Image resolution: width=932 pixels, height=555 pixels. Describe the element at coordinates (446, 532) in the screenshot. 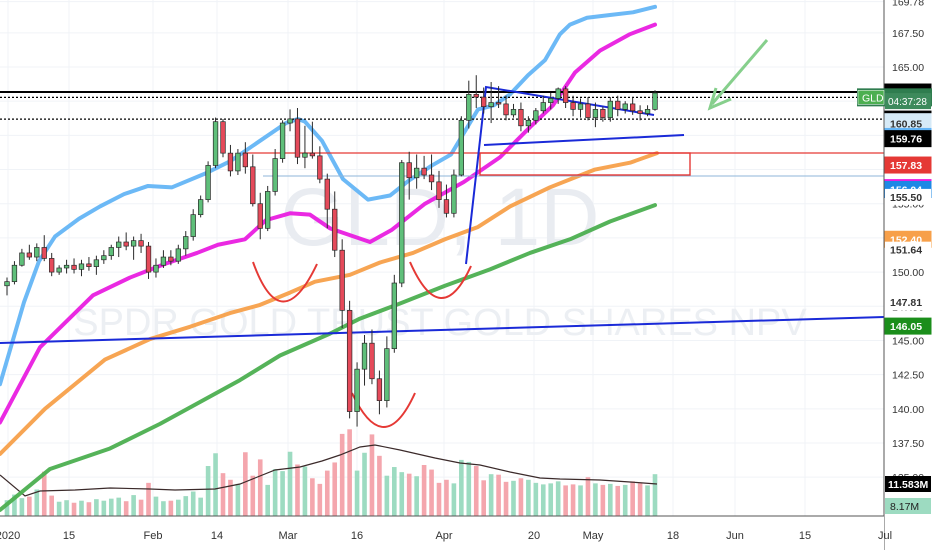

I see `time-axis: 2020 15 Feb 14 Mar 16 Apr 20 May 18 Jun 15 Jul` at that location.